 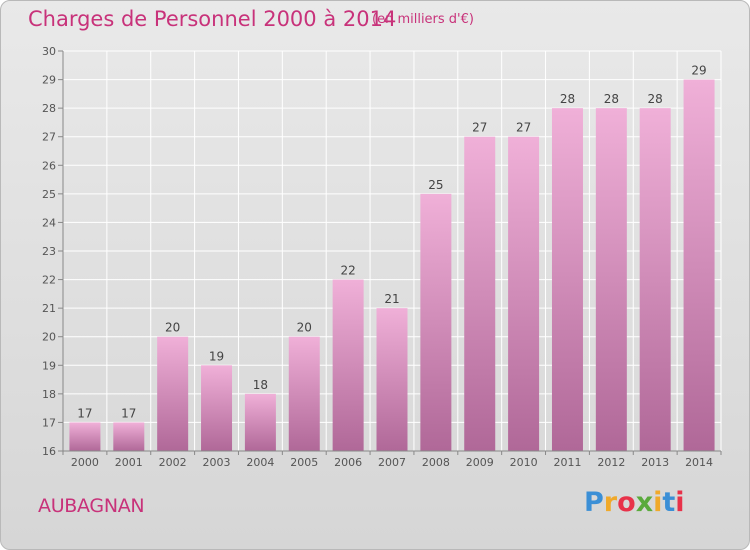 What do you see at coordinates (391, 299) in the screenshot?
I see `bar-value-label: 21` at bounding box center [391, 299].